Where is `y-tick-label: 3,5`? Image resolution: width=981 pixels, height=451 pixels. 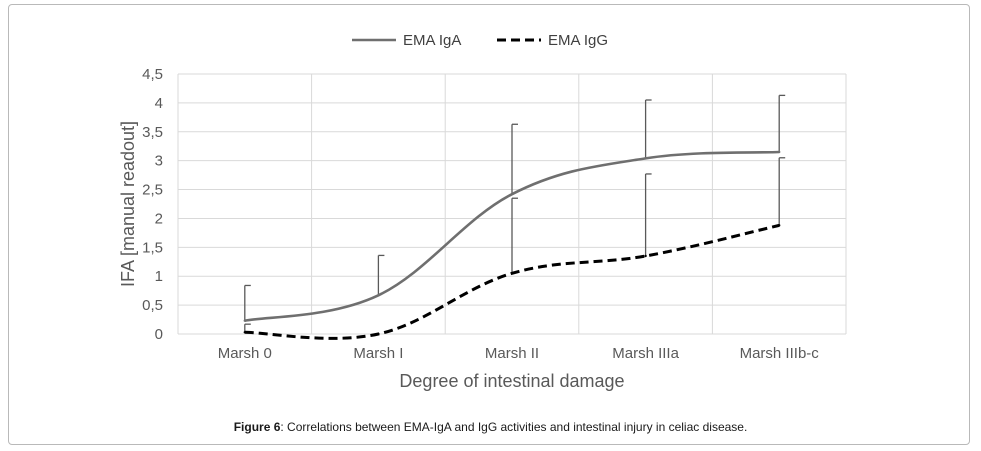
y-tick-label: 3,5 is located at coordinates (152, 132).